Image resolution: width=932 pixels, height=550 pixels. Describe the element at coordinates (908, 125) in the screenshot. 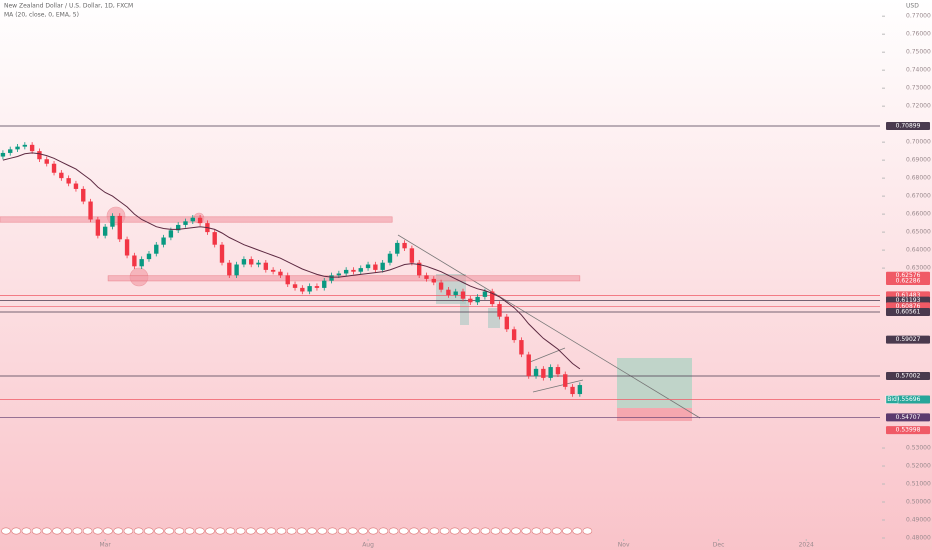

I see `price-label: 0.70899` at that location.